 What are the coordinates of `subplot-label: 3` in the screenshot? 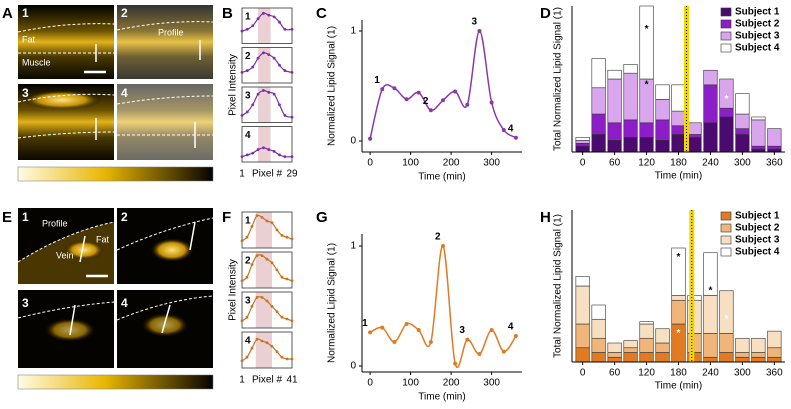 It's located at (248, 96).